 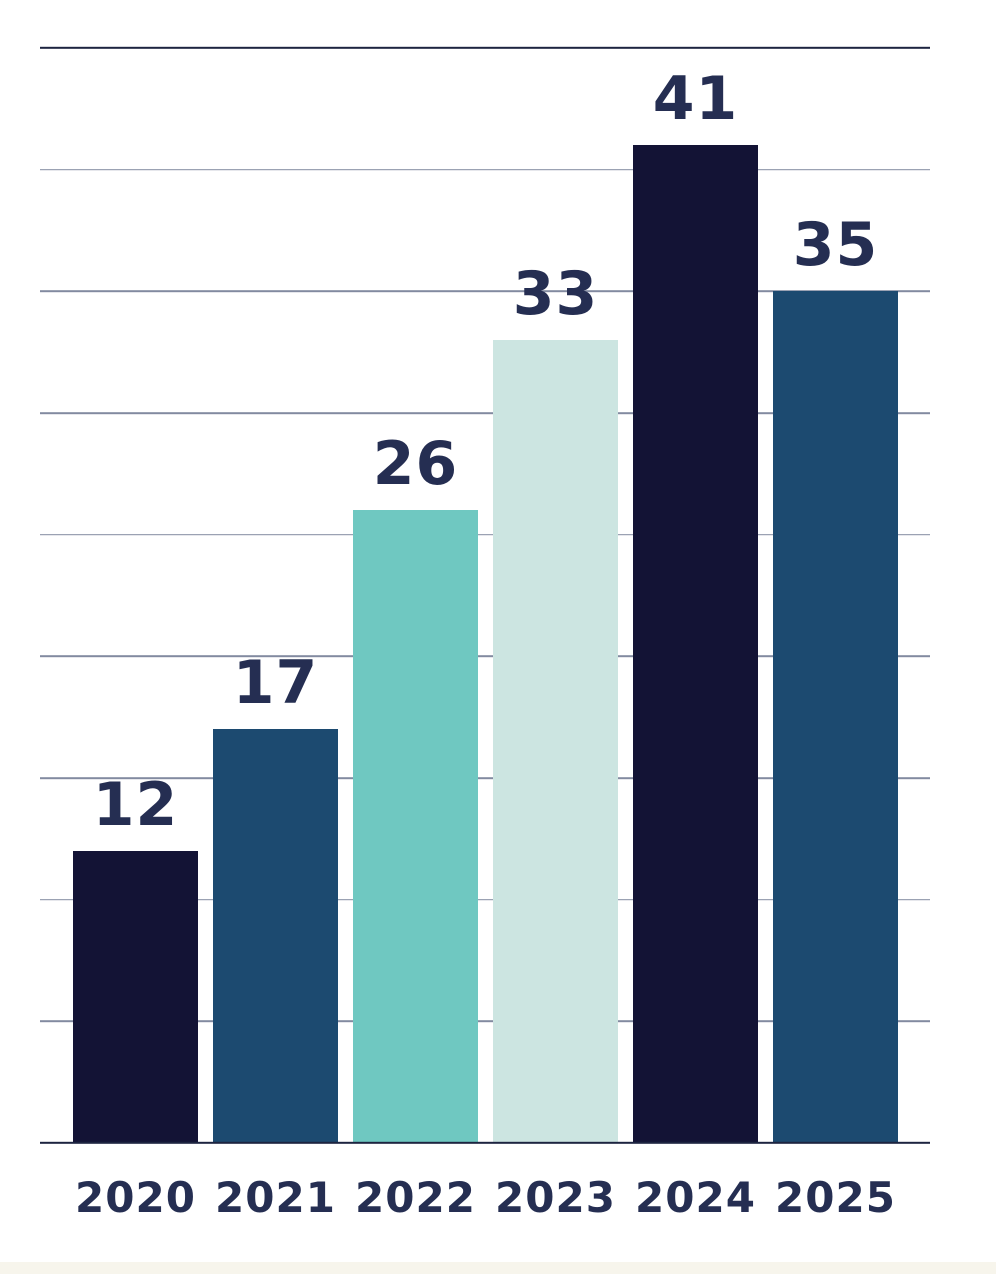 What do you see at coordinates (555, 294) in the screenshot?
I see `value-label-2023: 33` at bounding box center [555, 294].